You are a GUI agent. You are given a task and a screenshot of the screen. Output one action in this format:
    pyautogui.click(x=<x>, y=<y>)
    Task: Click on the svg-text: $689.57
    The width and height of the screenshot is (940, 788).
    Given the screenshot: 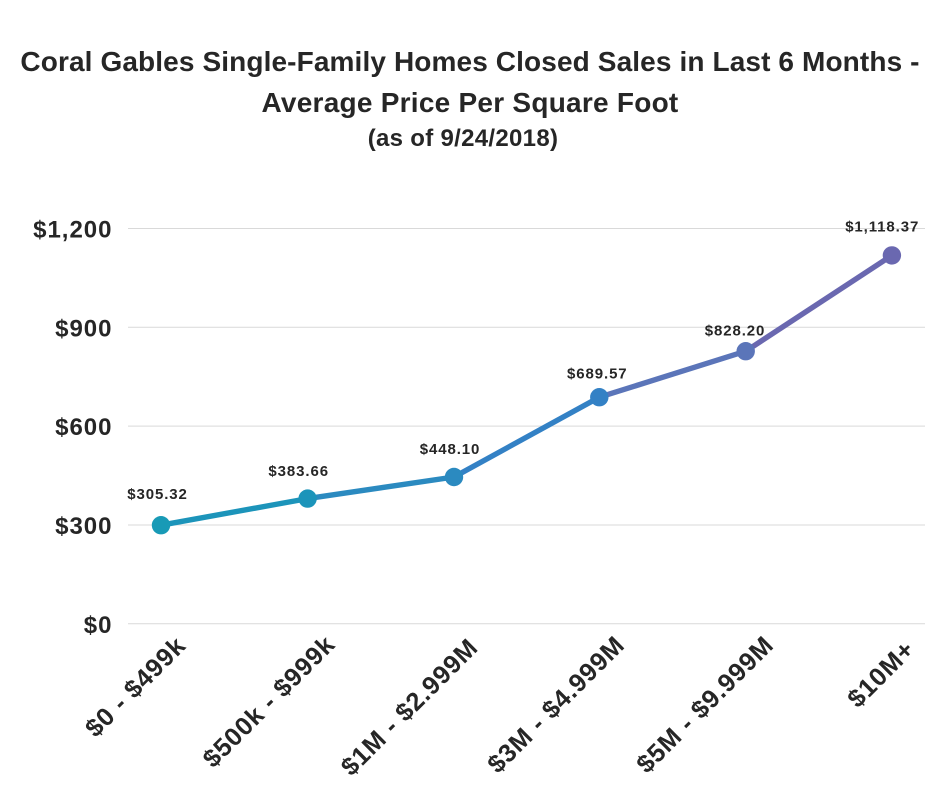 What is the action you would take?
    pyautogui.click(x=597, y=374)
    